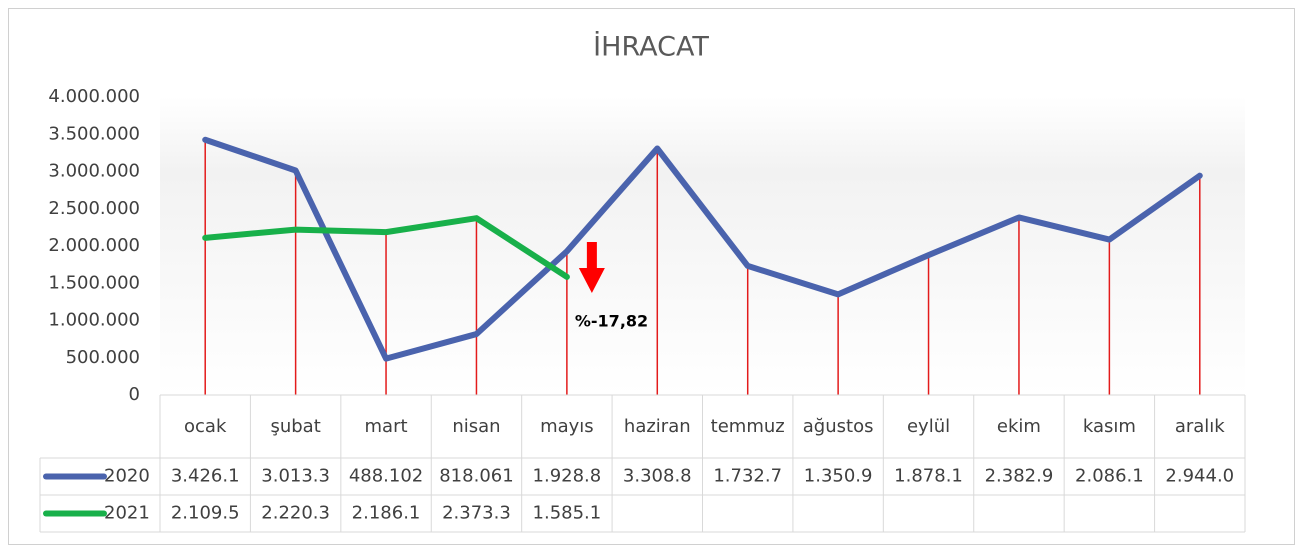 This screenshot has height=557, width=1304. What do you see at coordinates (928, 476) in the screenshot?
I see `table-value: 1.878.1` at bounding box center [928, 476].